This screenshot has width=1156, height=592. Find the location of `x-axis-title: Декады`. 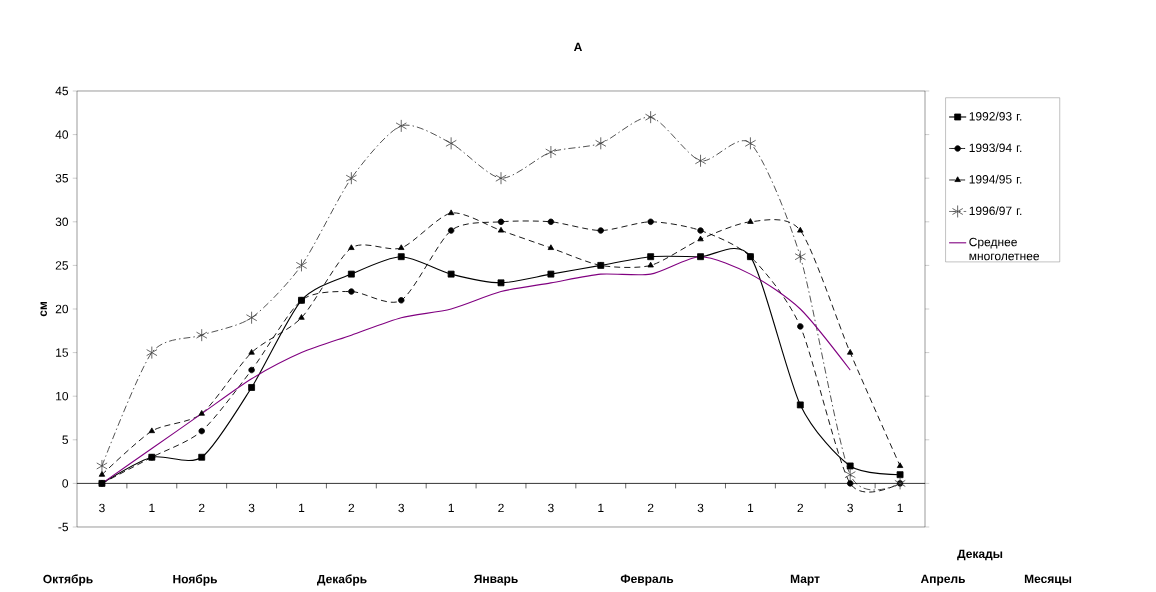

x-axis-title: Декады is located at coordinates (980, 555).